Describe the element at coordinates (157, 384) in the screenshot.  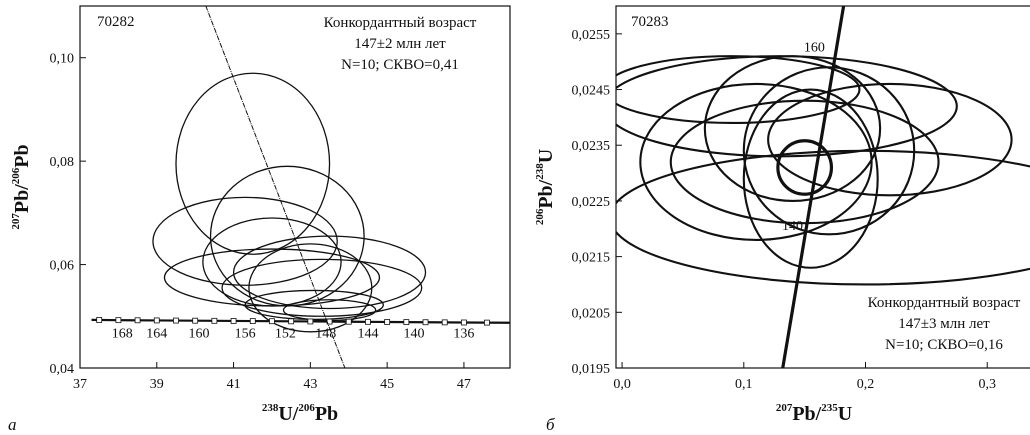
I see `x-tick-label: 39` at that location.